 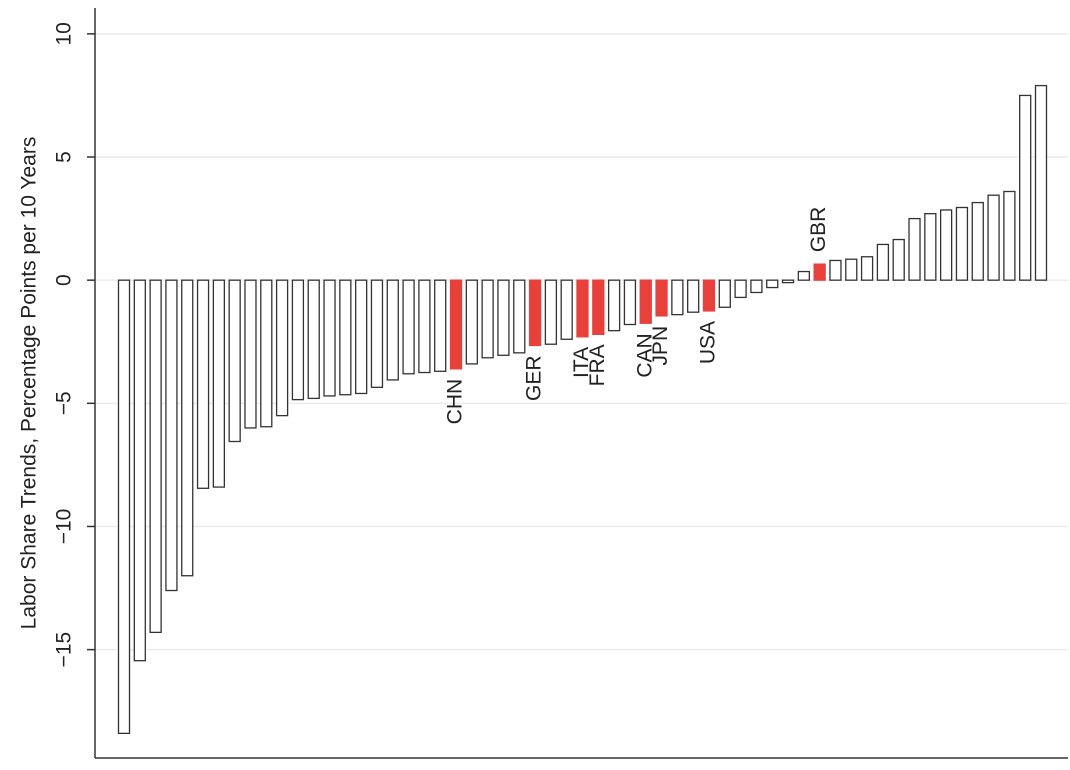 I want to click on bar-label: CHN, so click(x=455, y=402).